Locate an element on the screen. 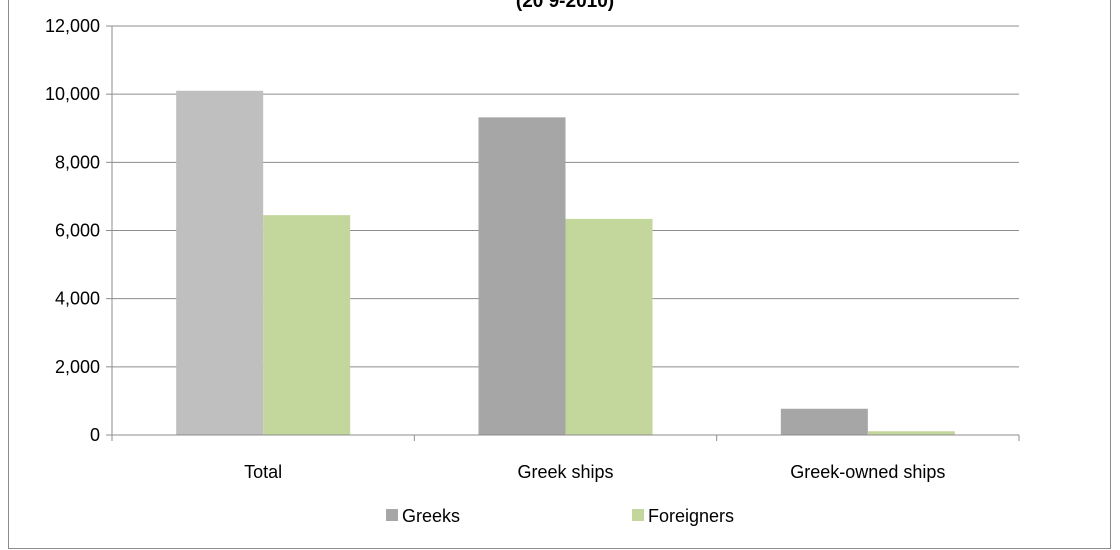 Image resolution: width=1120 pixels, height=550 pixels. y-tick-label: 6,000 is located at coordinates (77, 231).